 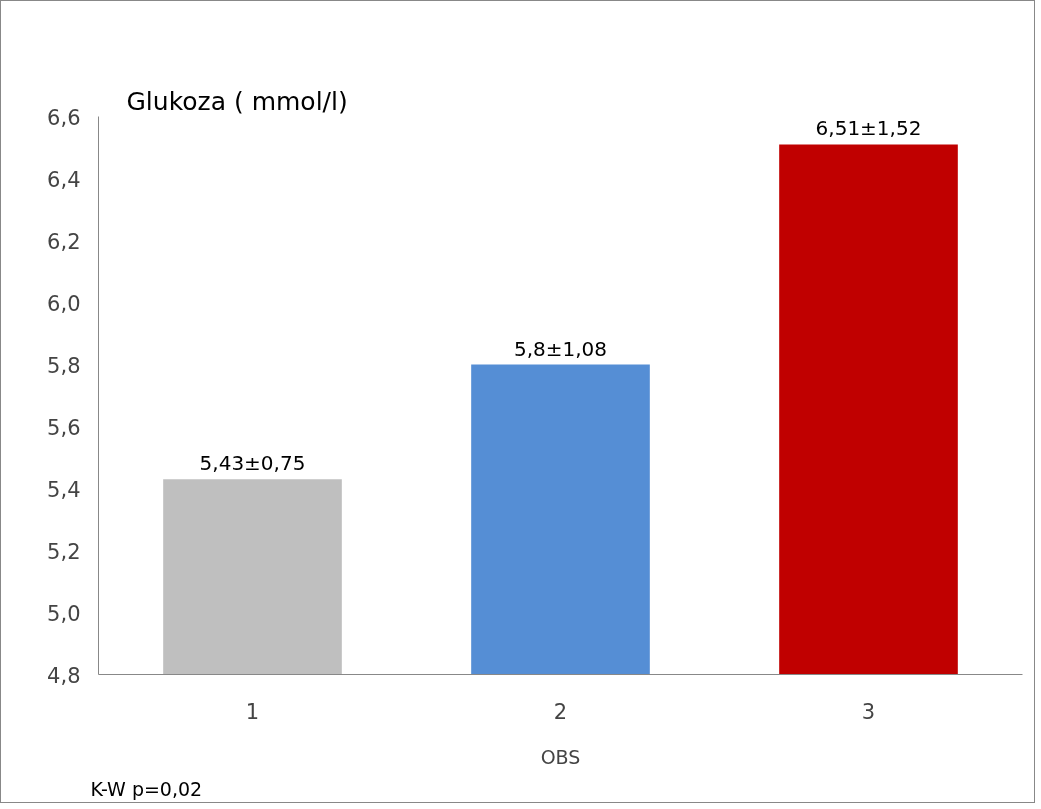 What do you see at coordinates (64, 613) in the screenshot?
I see `y-tick-label: 5,0` at bounding box center [64, 613].